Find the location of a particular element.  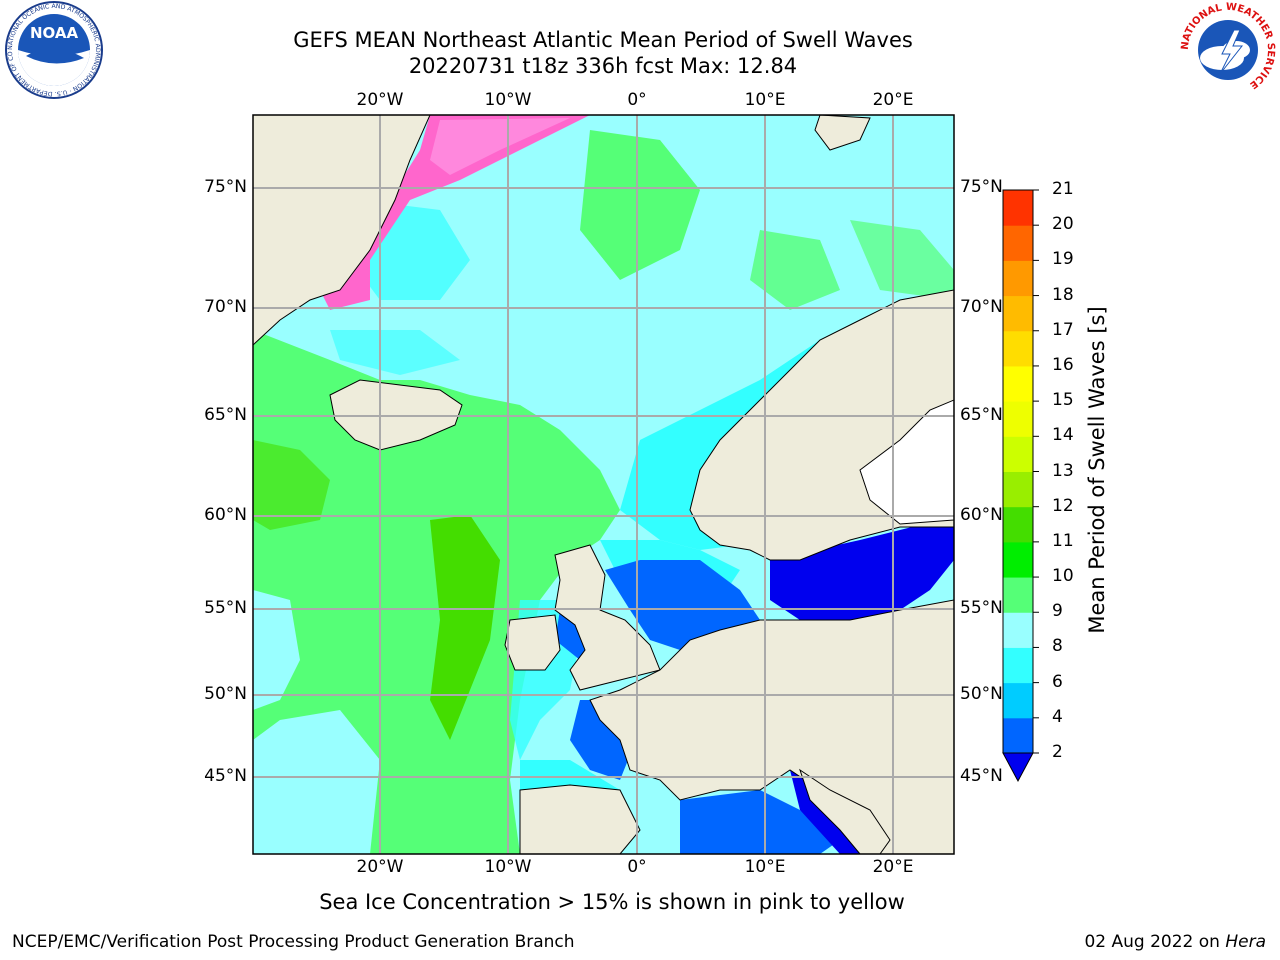

colorbar-tick-label: 6 is located at coordinates (1057, 681).